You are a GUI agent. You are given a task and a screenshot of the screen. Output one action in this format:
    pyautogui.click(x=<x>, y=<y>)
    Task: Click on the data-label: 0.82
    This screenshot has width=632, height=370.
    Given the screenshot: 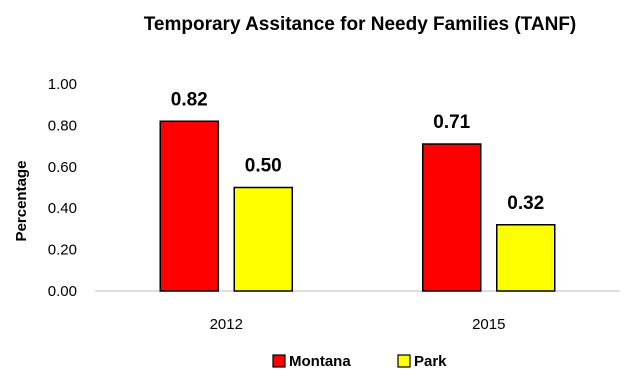 What is the action you would take?
    pyautogui.click(x=189, y=99)
    